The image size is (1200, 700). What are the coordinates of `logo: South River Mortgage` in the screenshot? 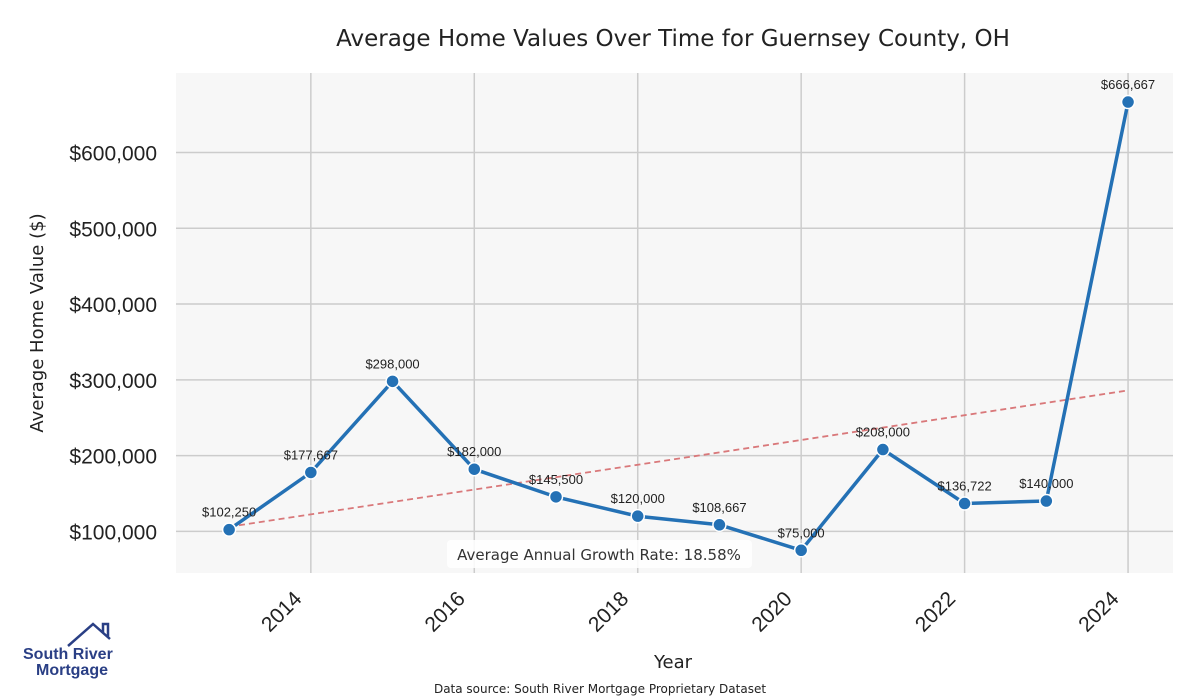 It's located at (68, 650).